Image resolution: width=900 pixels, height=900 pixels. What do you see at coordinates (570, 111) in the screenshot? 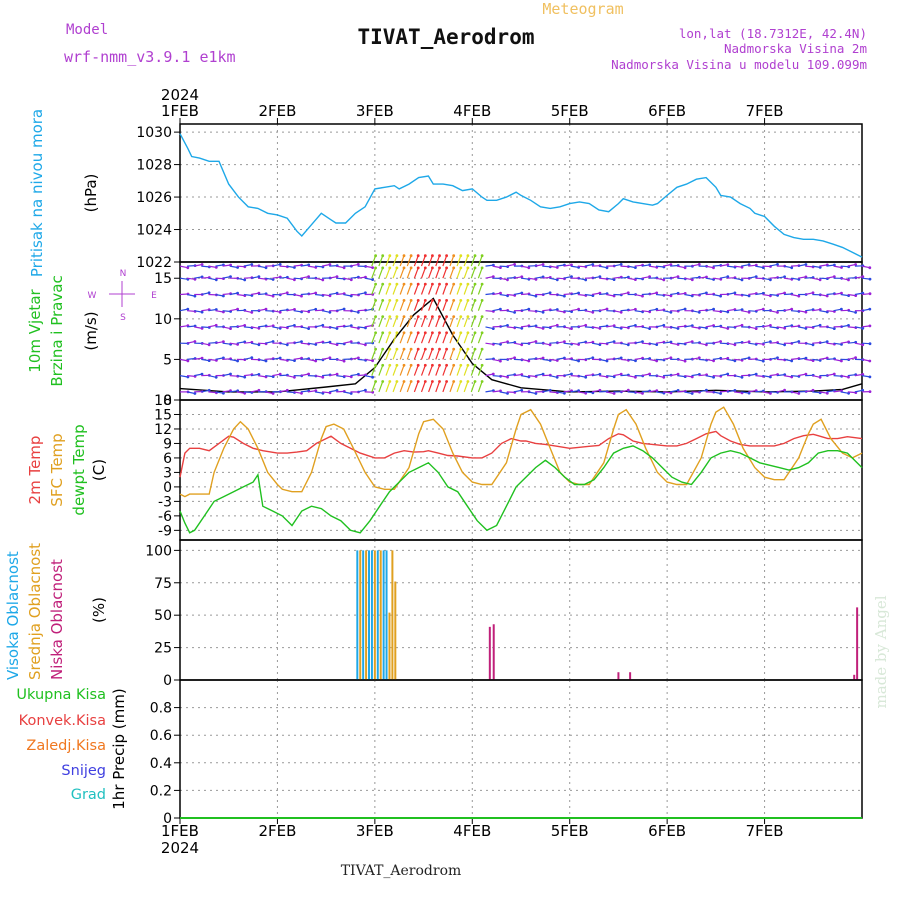
I see `xtick-label-top: 5FEB` at bounding box center [570, 111].